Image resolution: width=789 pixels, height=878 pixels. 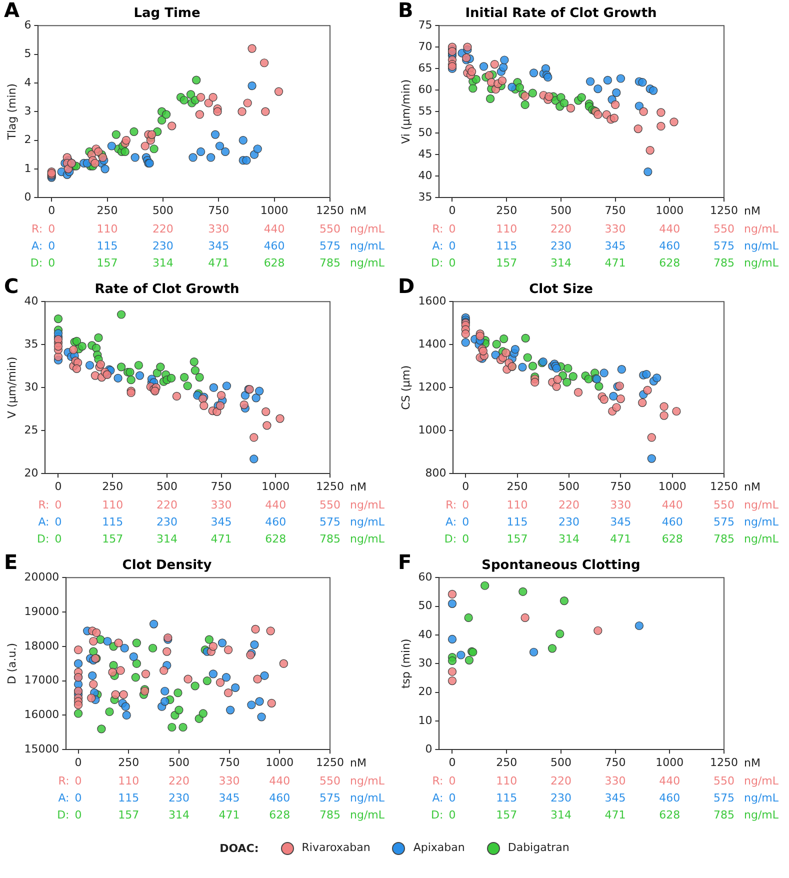 What do you see at coordinates (406, 286) in the screenshot?
I see `text: D` at bounding box center [406, 286].